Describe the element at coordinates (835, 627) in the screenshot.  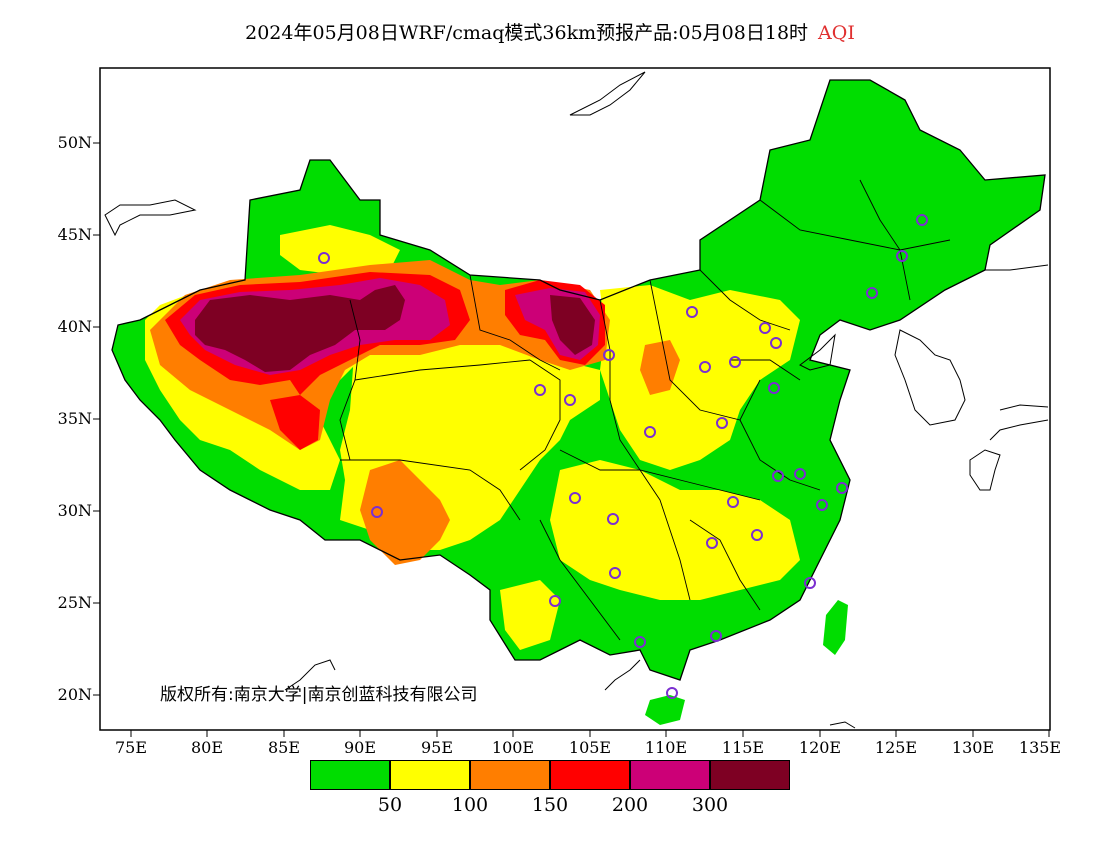
I see `region-taiwan` at that location.